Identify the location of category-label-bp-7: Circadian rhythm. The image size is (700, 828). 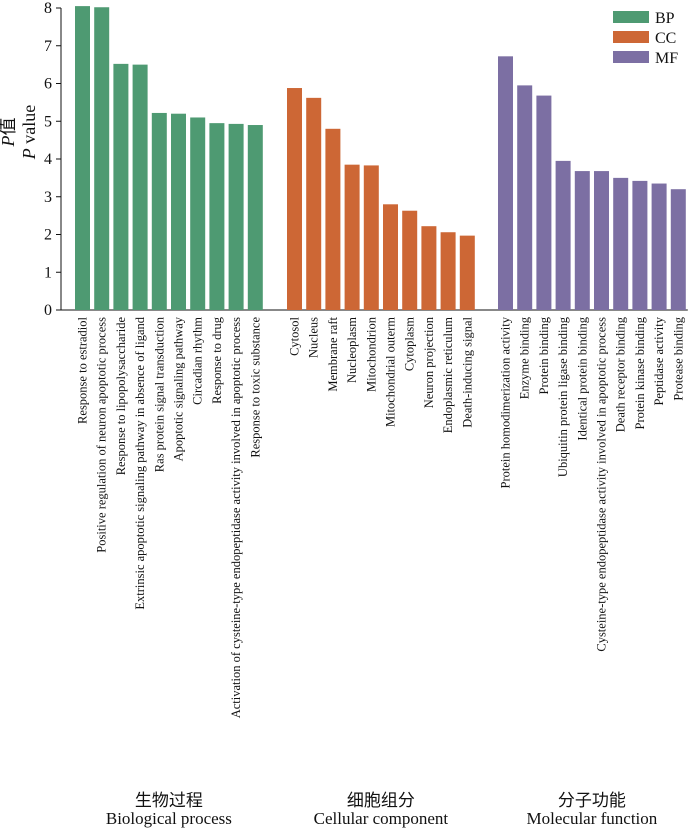
(198, 361).